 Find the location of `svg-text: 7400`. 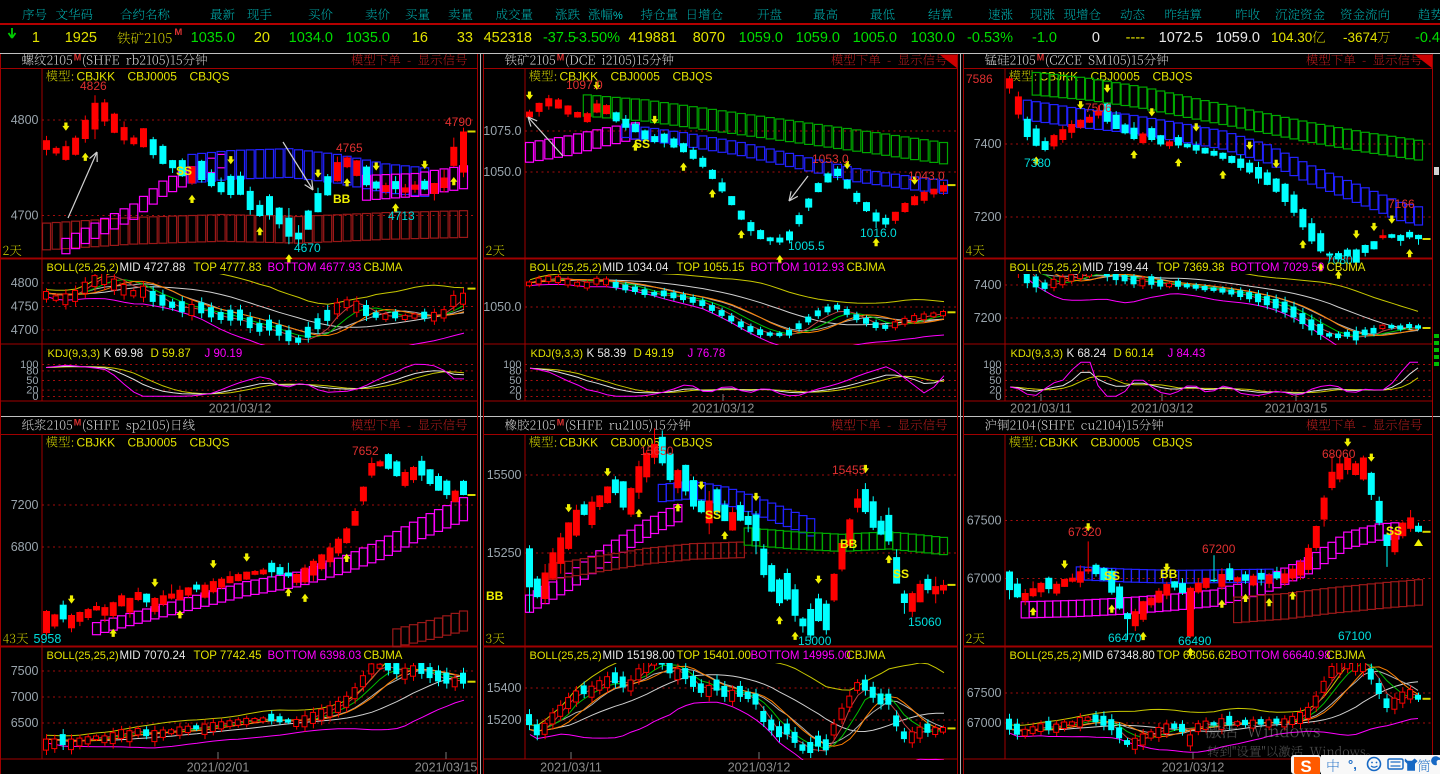

svg-text: 7400 is located at coordinates (988, 285).